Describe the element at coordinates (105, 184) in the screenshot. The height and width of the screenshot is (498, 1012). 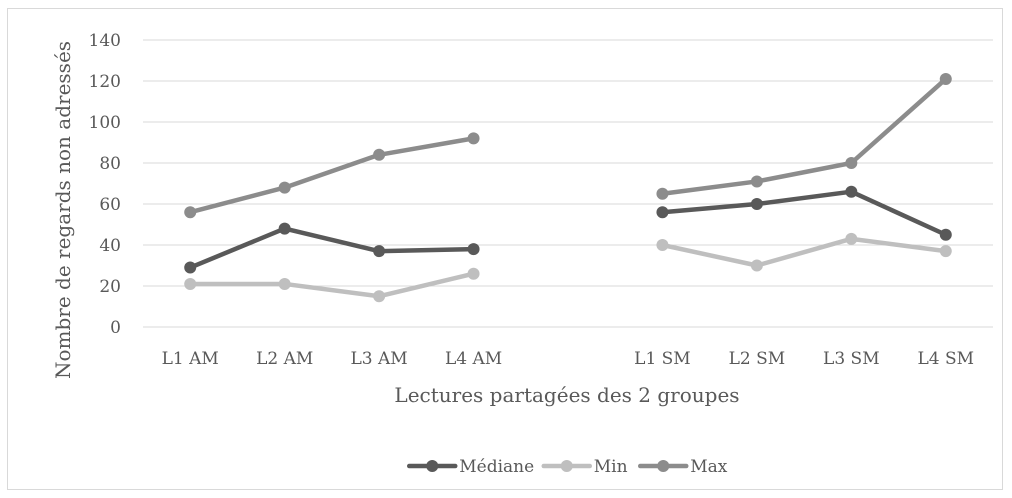
I see `y-tick-labels: 0 20 40 60 80 100 120 140` at that location.